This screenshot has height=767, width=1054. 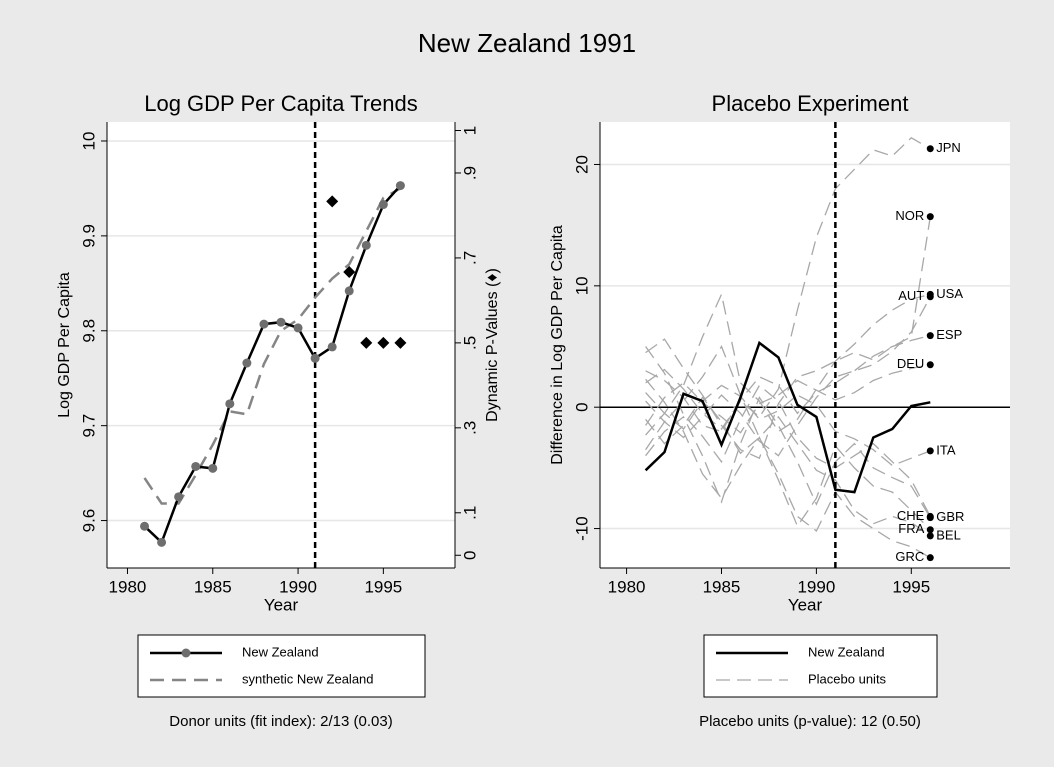 What do you see at coordinates (581, 406) in the screenshot?
I see `y-tick-label: 0` at bounding box center [581, 406].